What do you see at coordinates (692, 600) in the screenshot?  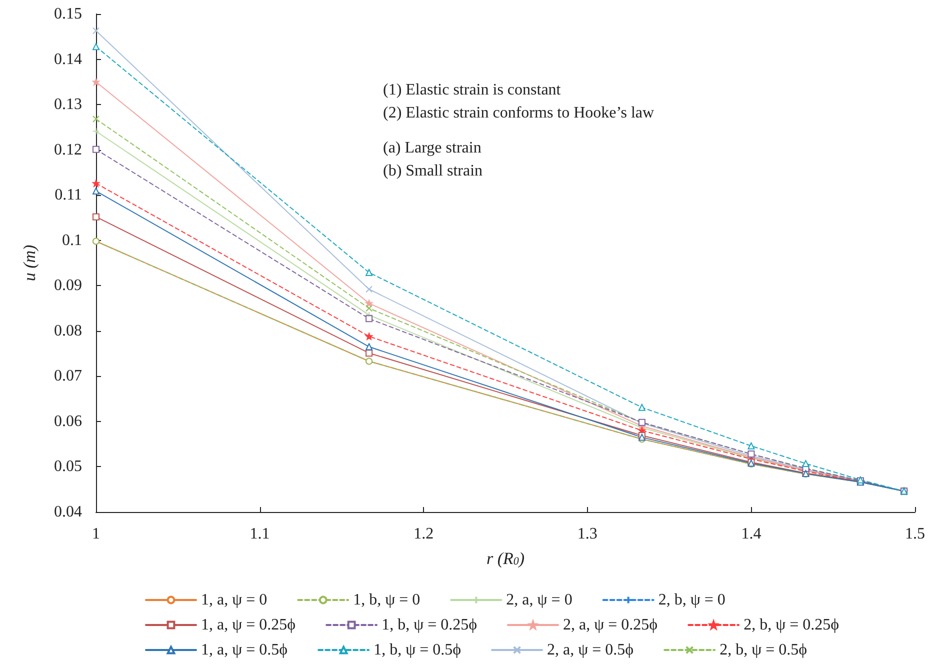 I see `legend-label: 2, b, ψ = 0` at bounding box center [692, 600].